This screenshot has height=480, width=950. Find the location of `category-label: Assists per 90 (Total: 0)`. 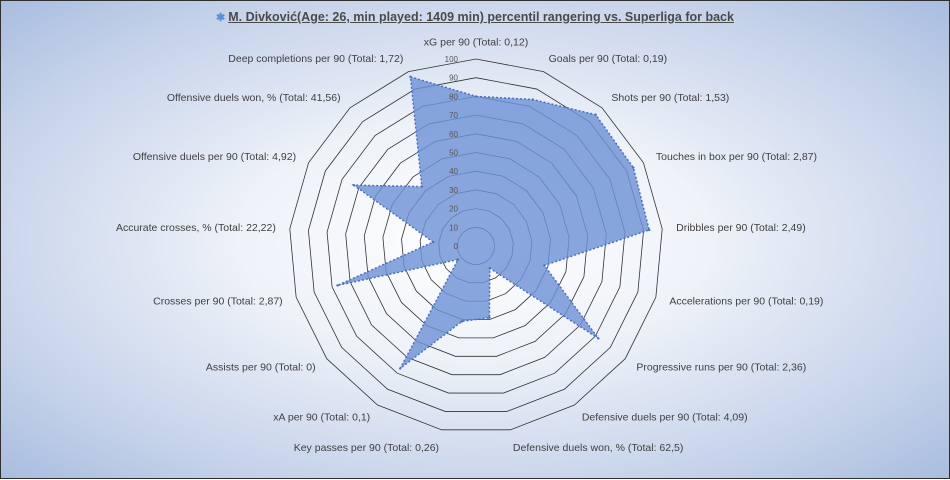

category-label: Assists per 90 (Total: 0) is located at coordinates (261, 368).